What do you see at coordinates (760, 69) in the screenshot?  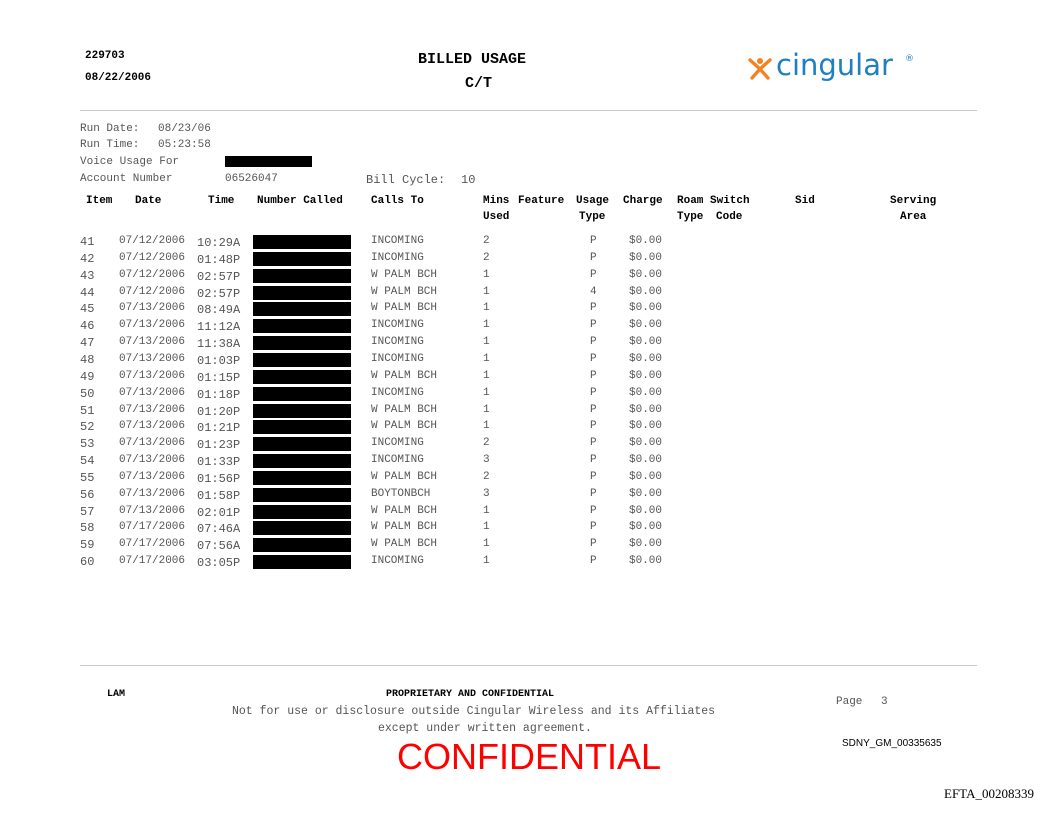 I see `cingular-jack-icon` at bounding box center [760, 69].